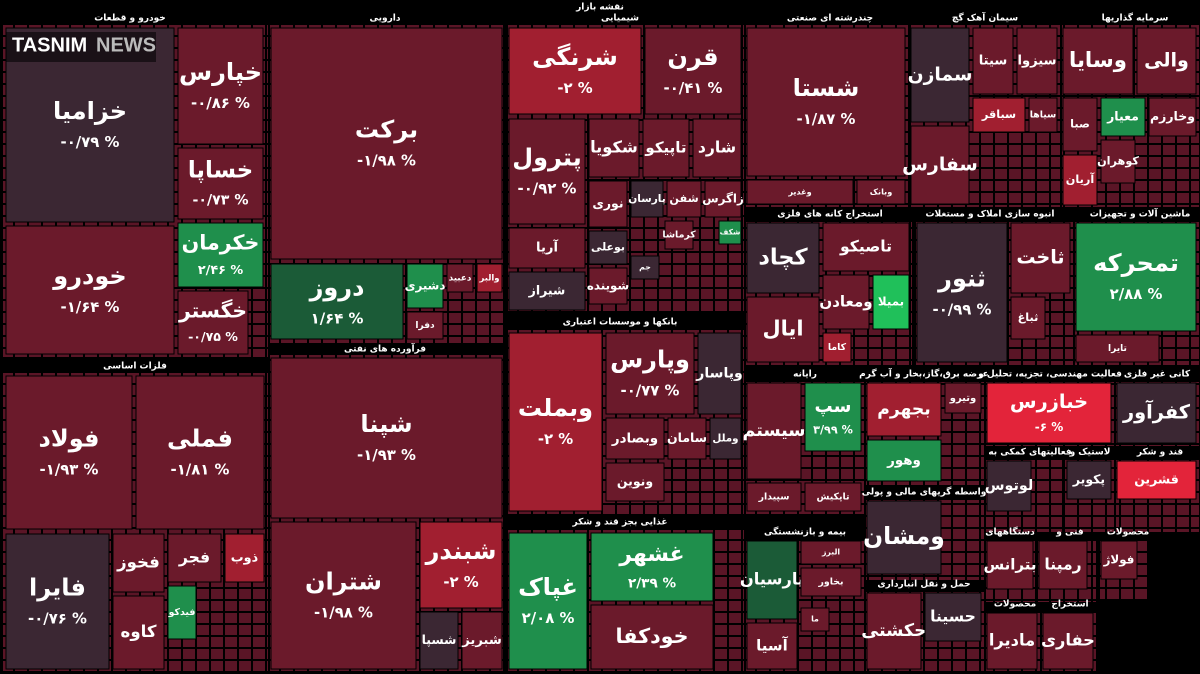  I want to click on tile-symbol: ثاخت, so click(1040, 258).